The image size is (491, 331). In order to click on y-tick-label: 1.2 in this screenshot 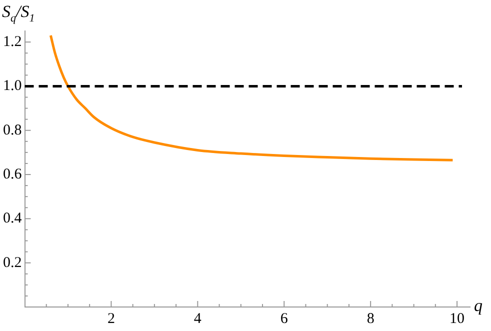, I will do `click(12, 42)`.